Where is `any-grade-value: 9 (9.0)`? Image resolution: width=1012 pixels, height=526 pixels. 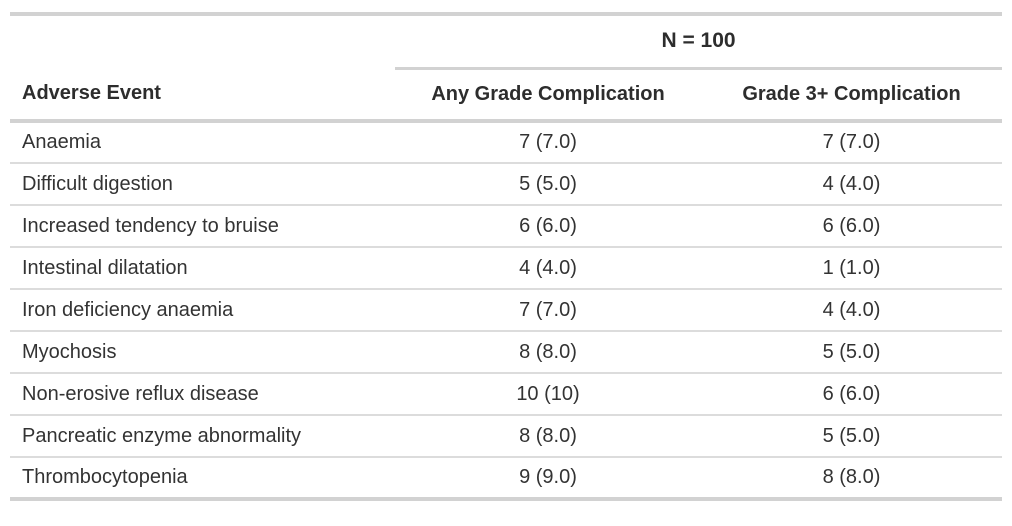
any-grade-value: 9 (9.0) is located at coordinates (548, 477).